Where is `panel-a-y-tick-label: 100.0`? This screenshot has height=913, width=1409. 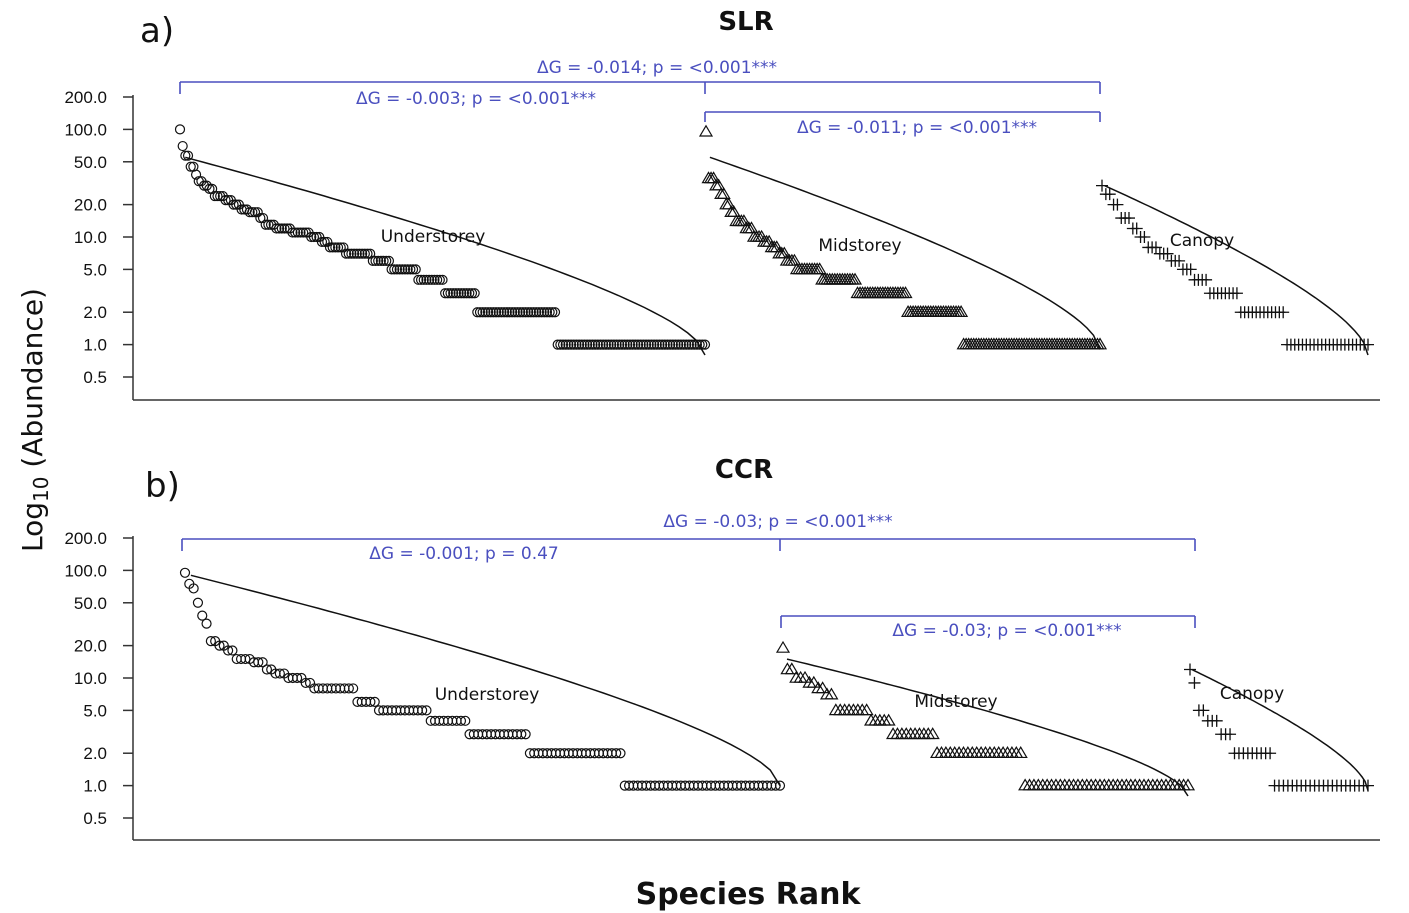
panel-a-y-tick-label: 100.0 is located at coordinates (85, 129).